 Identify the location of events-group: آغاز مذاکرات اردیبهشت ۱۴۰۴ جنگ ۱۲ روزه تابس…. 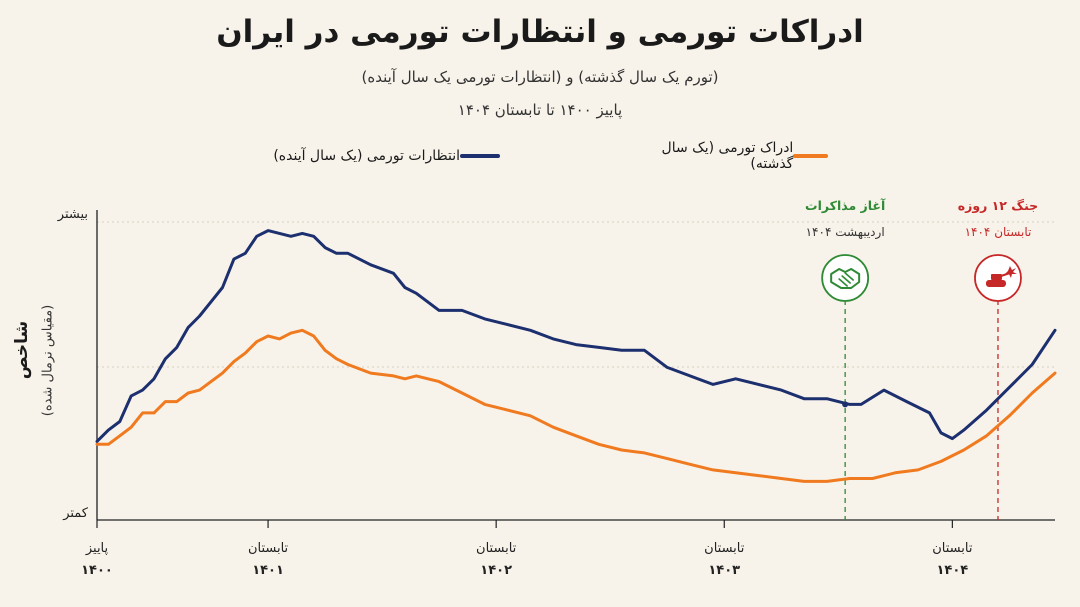
(921, 359).